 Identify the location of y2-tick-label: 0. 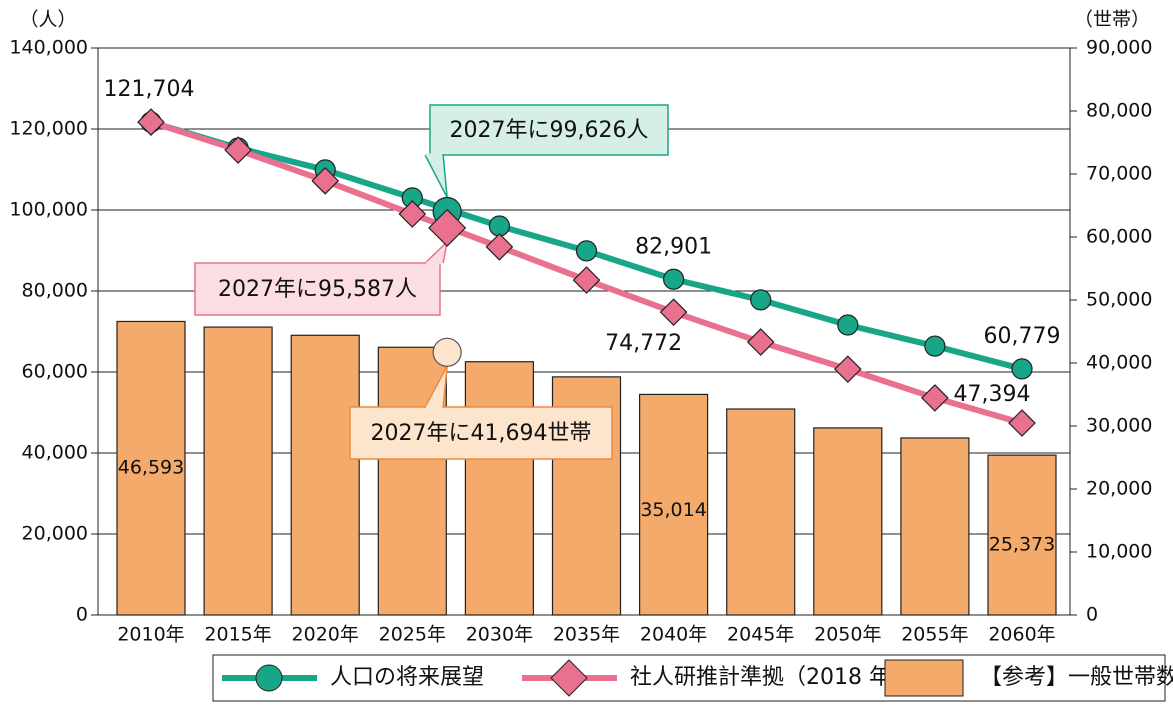
(1092, 615).